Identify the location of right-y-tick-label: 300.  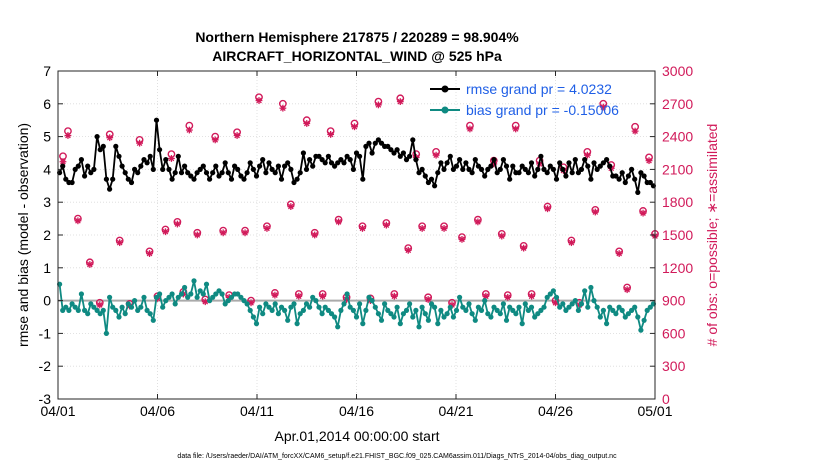
(674, 366).